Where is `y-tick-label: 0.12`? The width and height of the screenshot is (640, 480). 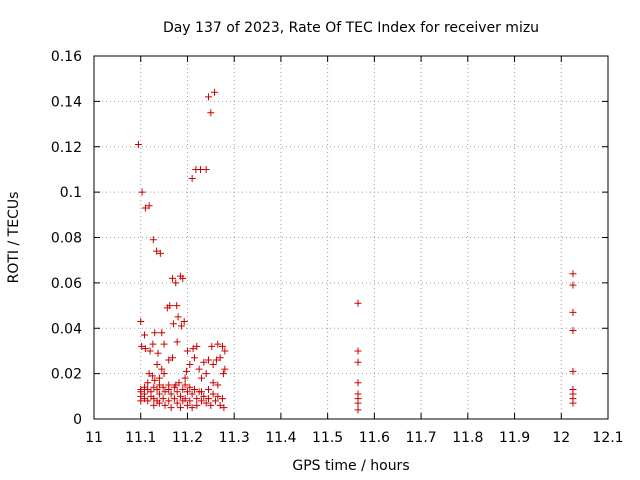 y-tick-label: 0.12 is located at coordinates (66, 148).